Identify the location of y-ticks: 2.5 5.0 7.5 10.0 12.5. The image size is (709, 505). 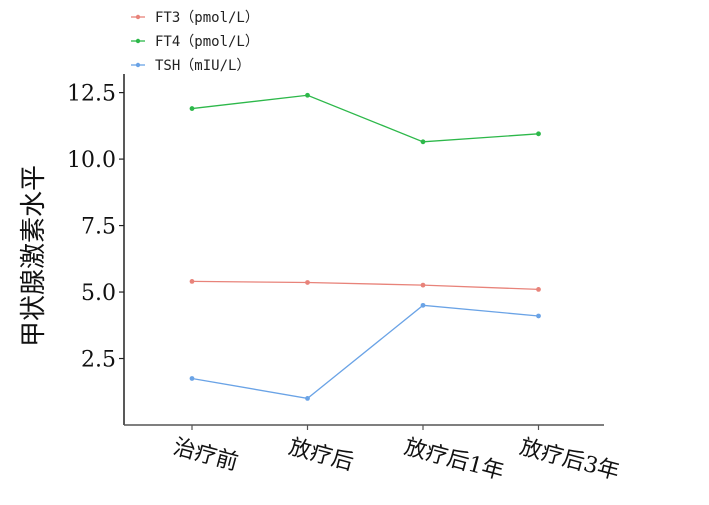
(95, 227).